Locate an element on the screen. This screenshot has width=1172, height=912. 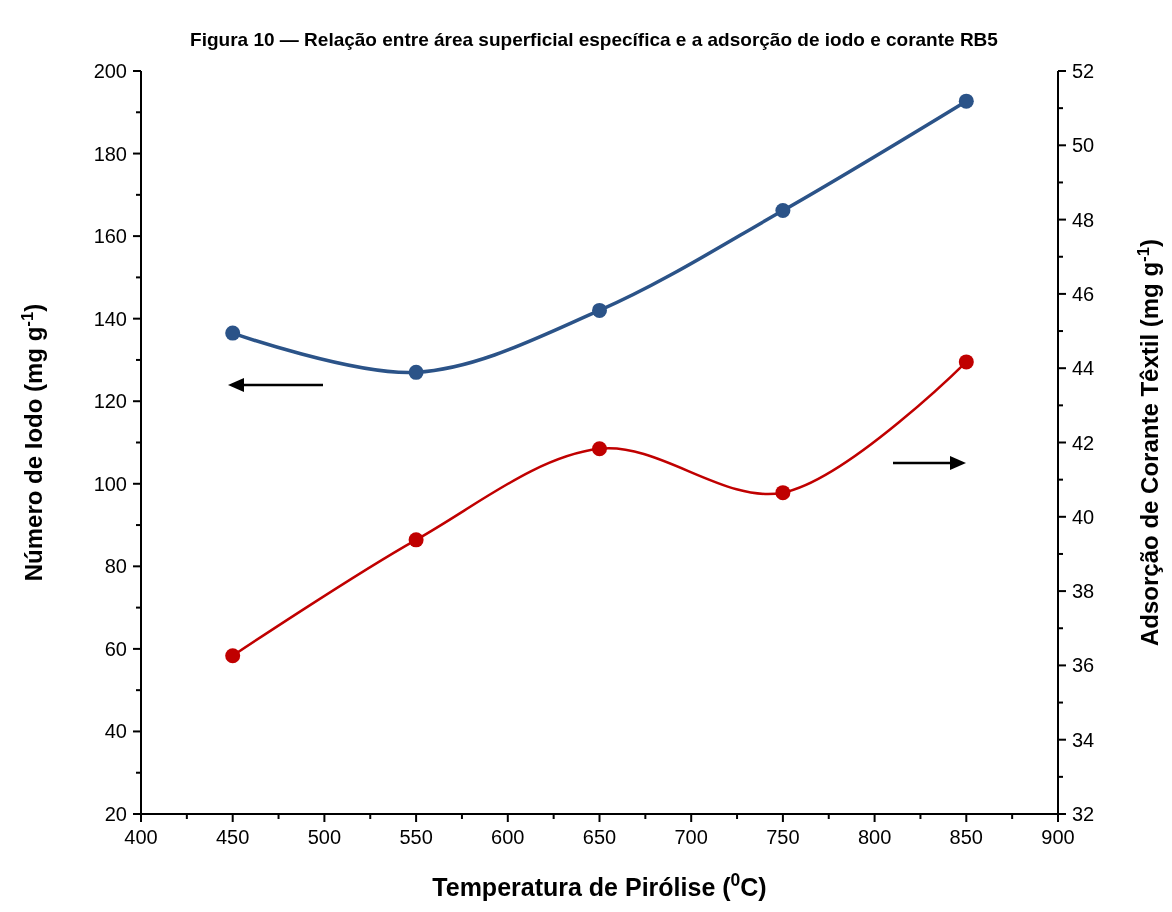
y2-tick-label: 44 is located at coordinates (1083, 368).